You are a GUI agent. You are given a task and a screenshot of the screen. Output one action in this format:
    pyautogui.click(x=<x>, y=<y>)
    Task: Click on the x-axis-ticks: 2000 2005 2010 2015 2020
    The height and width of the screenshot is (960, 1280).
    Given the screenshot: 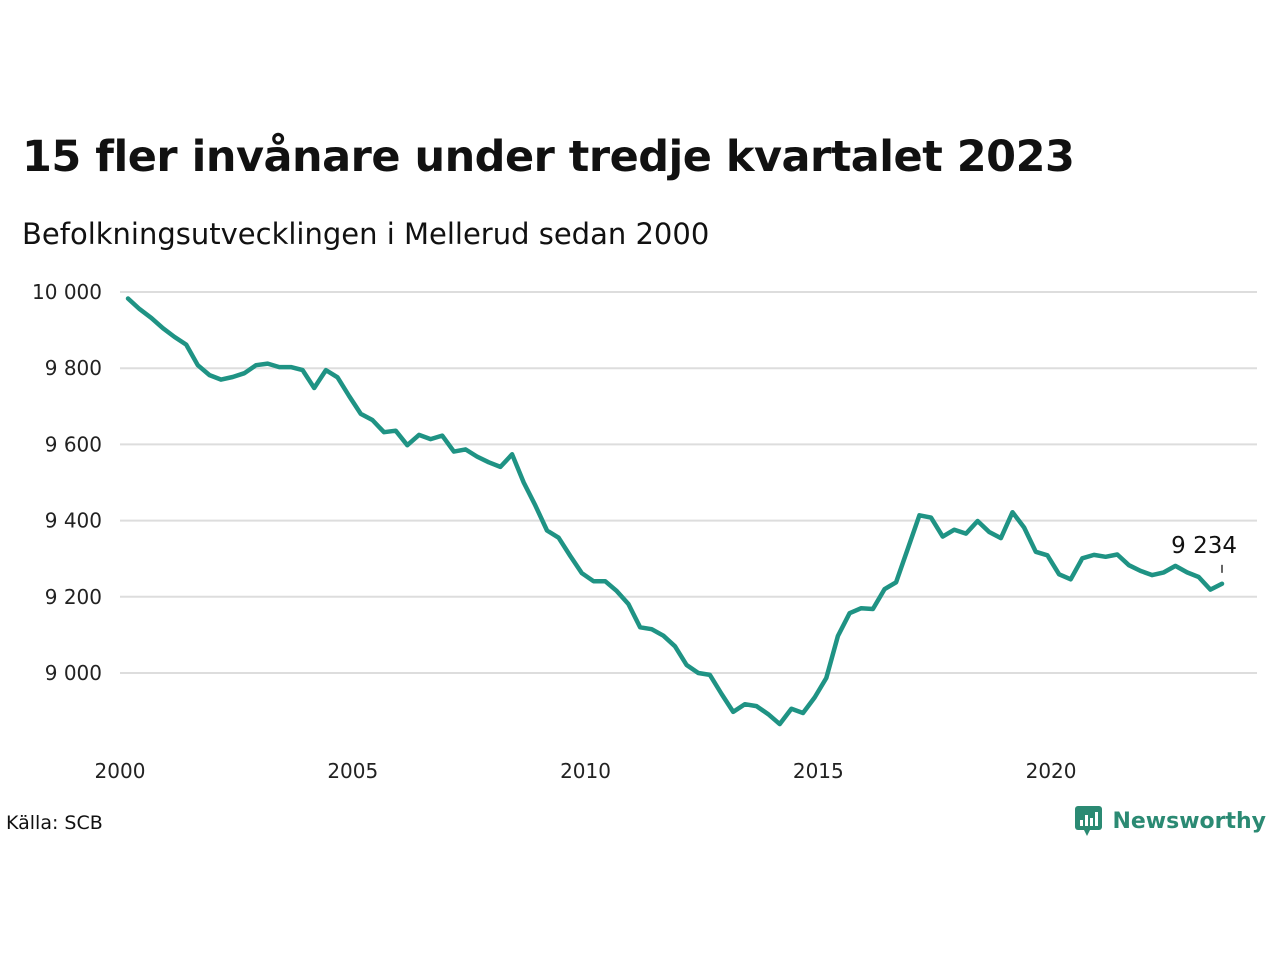 What is the action you would take?
    pyautogui.click(x=586, y=771)
    